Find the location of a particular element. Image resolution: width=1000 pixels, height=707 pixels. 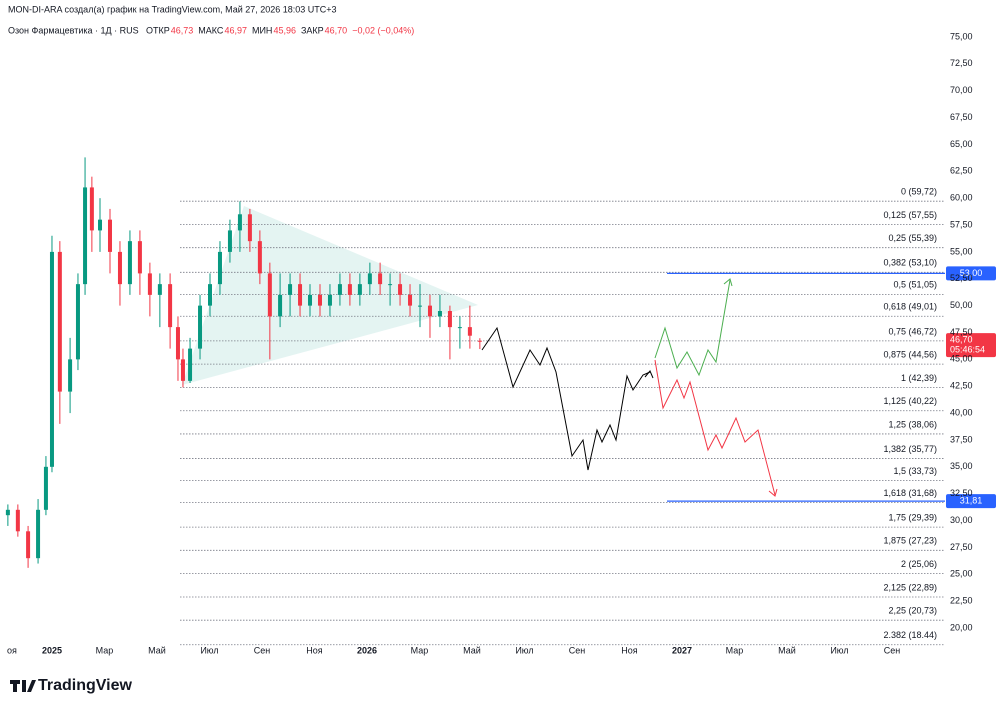

y-tick-label: 60,00 is located at coordinates (961, 198).